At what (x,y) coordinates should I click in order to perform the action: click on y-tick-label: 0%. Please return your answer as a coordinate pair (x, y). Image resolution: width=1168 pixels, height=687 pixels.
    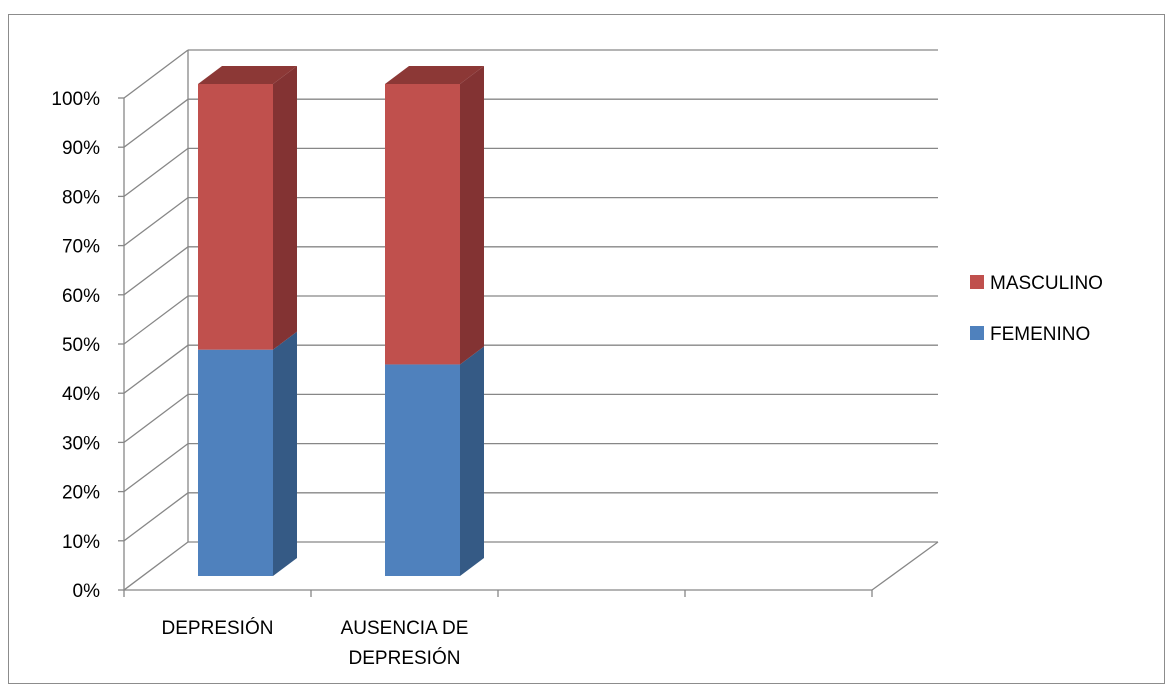
    Looking at the image, I should click on (87, 591).